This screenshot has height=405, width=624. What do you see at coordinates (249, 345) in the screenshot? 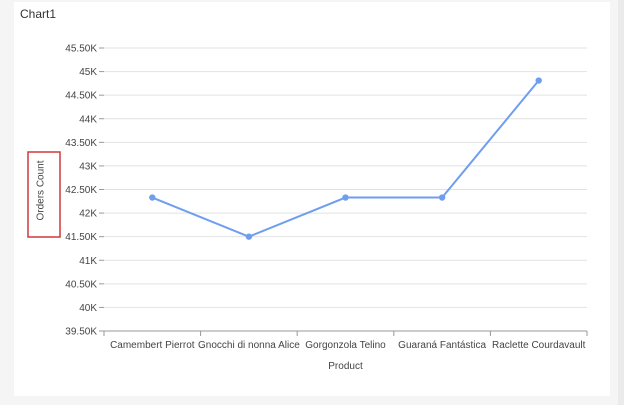
I see `x-tick-label: Gnocchi di nonna Alice` at bounding box center [249, 345].